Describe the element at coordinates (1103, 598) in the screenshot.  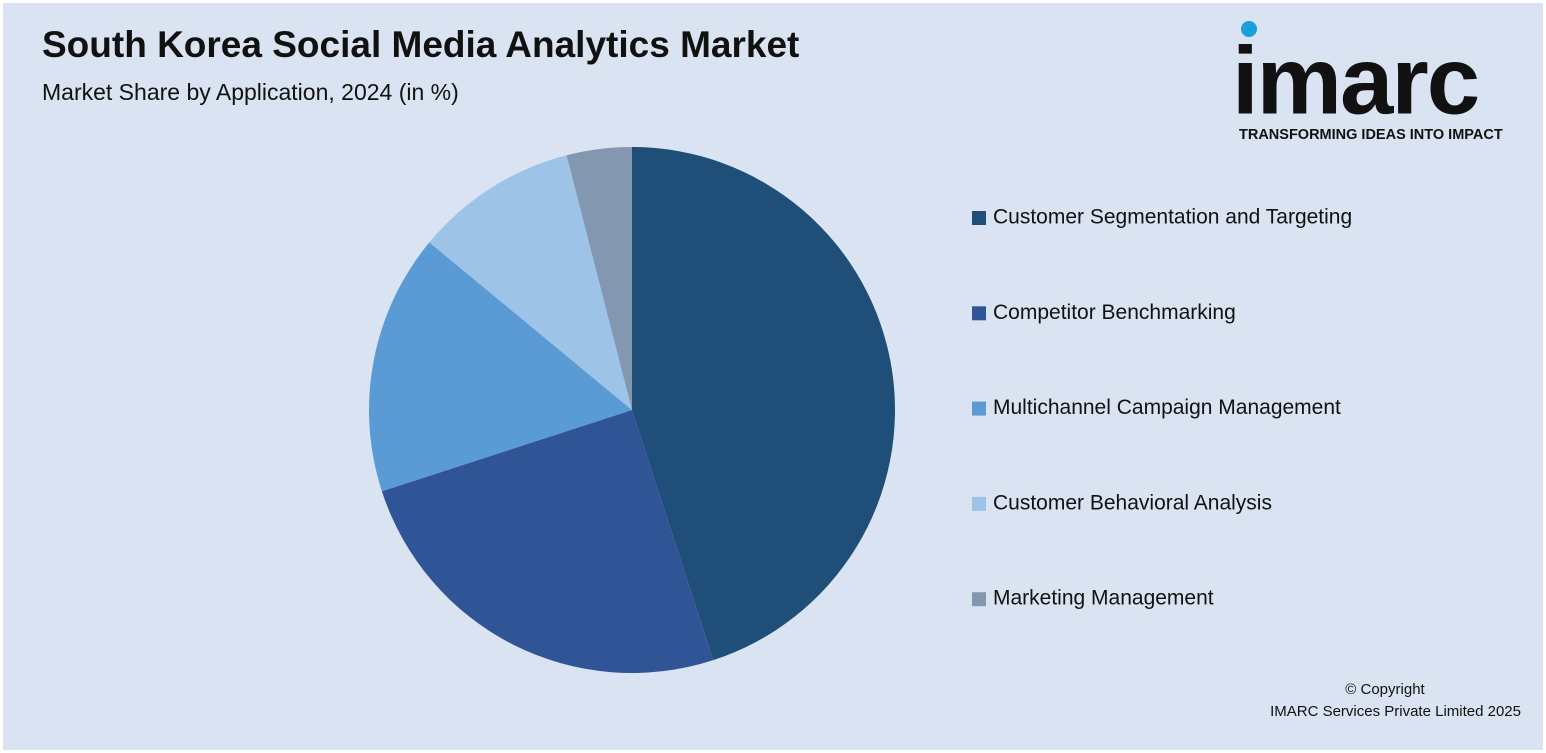
I see `legend-label: Marketing Management` at that location.